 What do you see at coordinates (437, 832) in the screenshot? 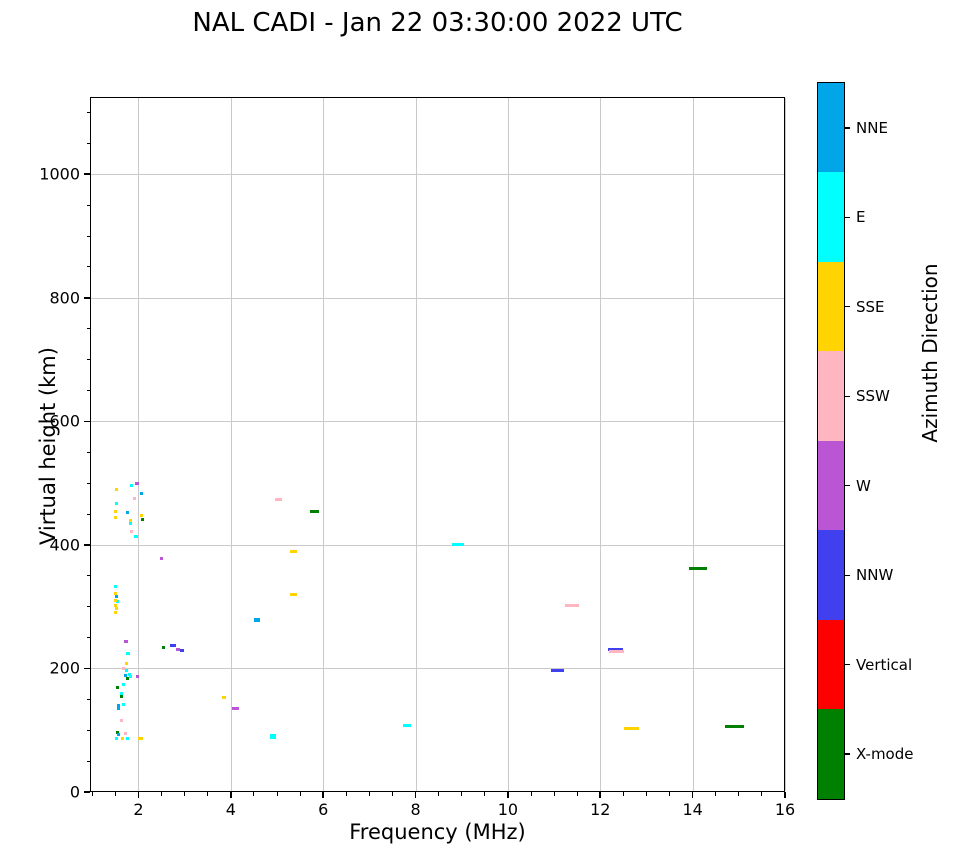
I see `x-axis-label: Frequency (MHz)` at bounding box center [437, 832].